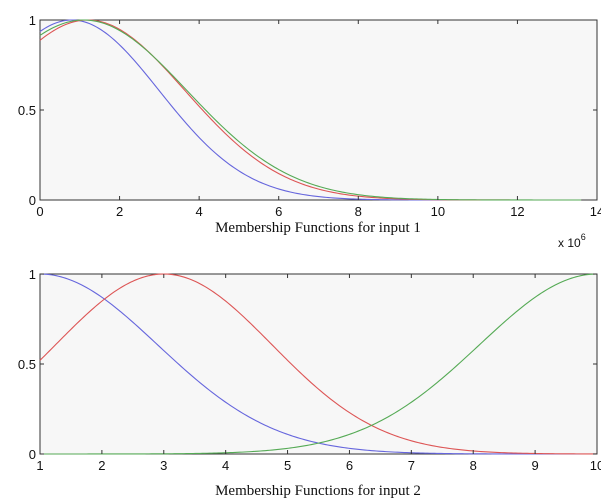 This screenshot has height=502, width=601. Describe the element at coordinates (287, 465) in the screenshot. I see `x-tick-label: 5` at that location.